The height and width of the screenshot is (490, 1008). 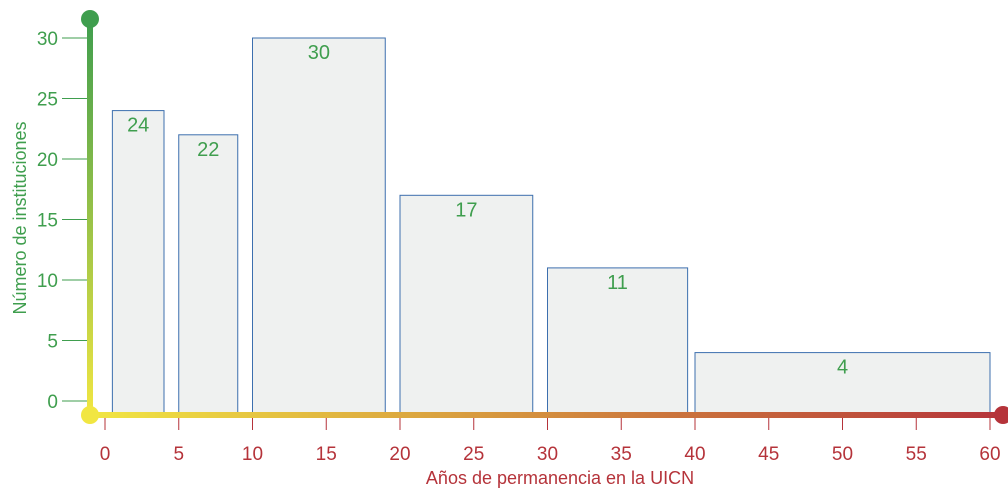 I want to click on y-tick-label-30: 30, so click(x=47, y=39).